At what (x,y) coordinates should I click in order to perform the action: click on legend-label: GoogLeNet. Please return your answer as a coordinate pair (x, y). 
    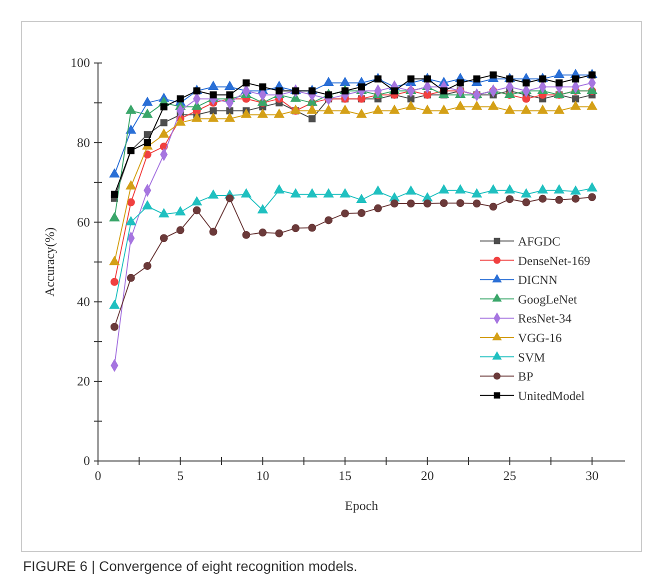
    Looking at the image, I should click on (548, 299).